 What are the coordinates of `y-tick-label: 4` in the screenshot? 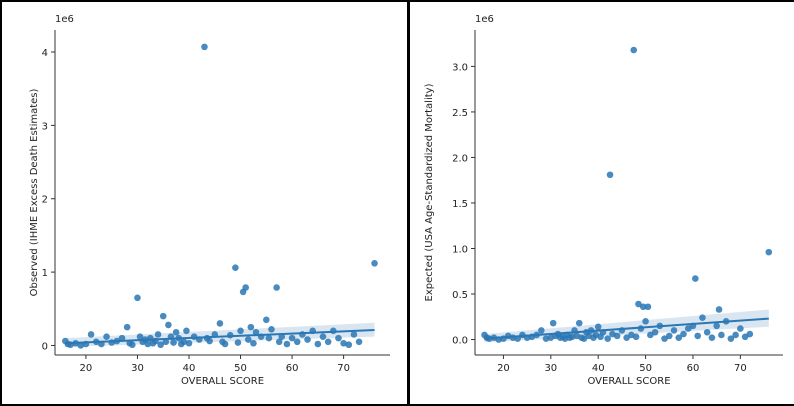 It's located at (45, 53).